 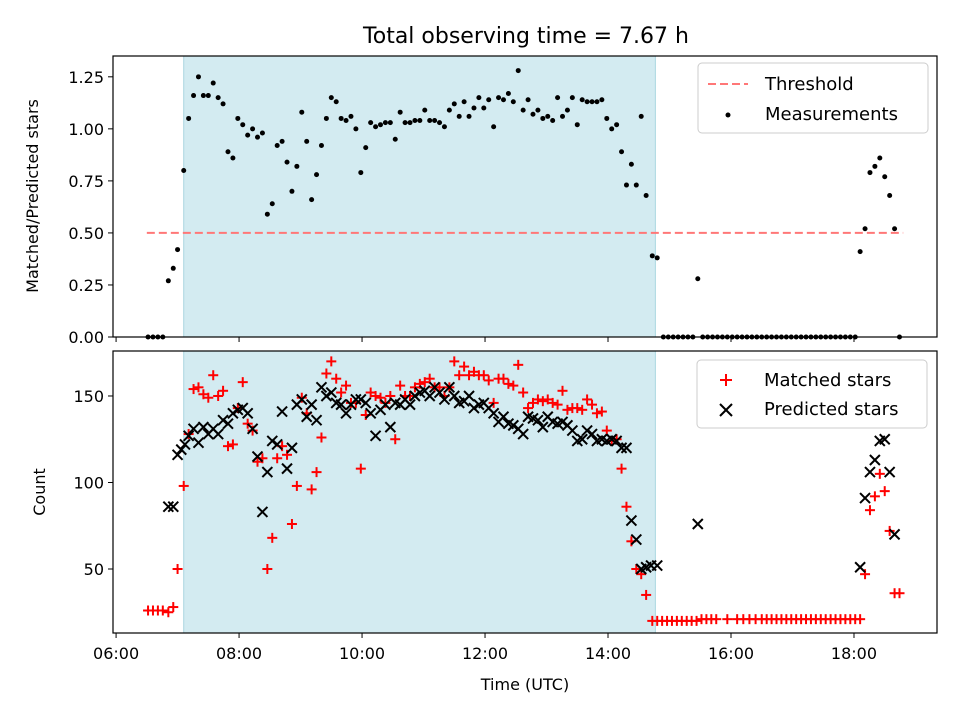 What do you see at coordinates (524, 684) in the screenshot?
I see `x-axis-label: Time (UTC)` at bounding box center [524, 684].